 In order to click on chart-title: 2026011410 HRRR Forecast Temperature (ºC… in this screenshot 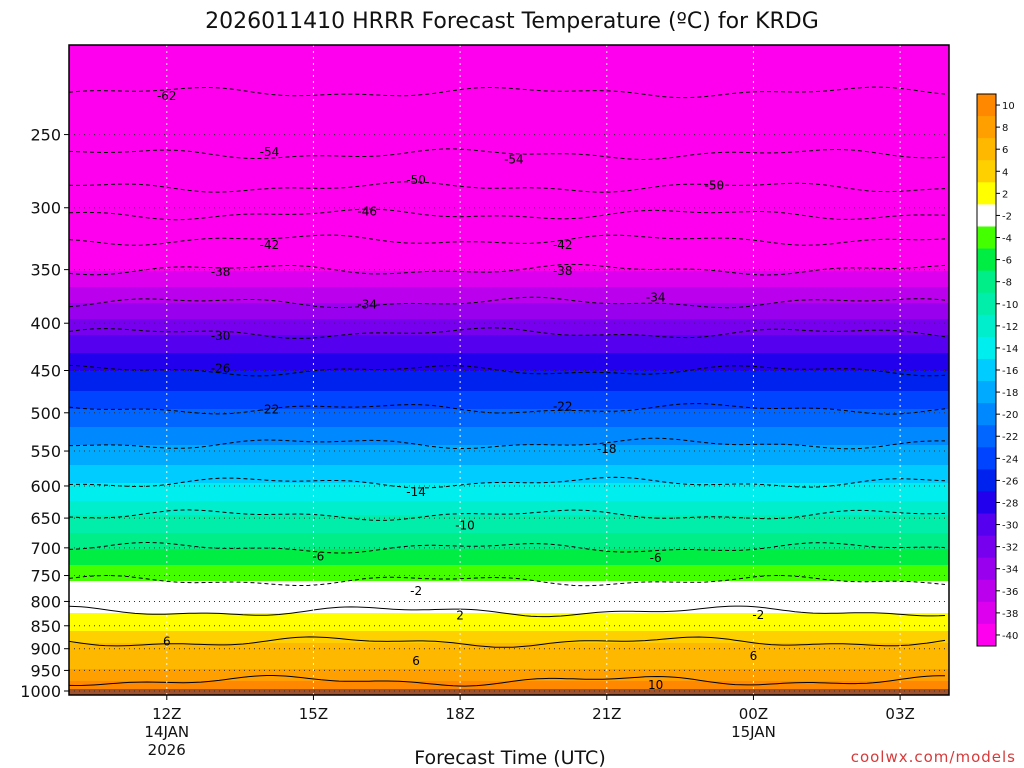, I will do `click(512, 21)`.